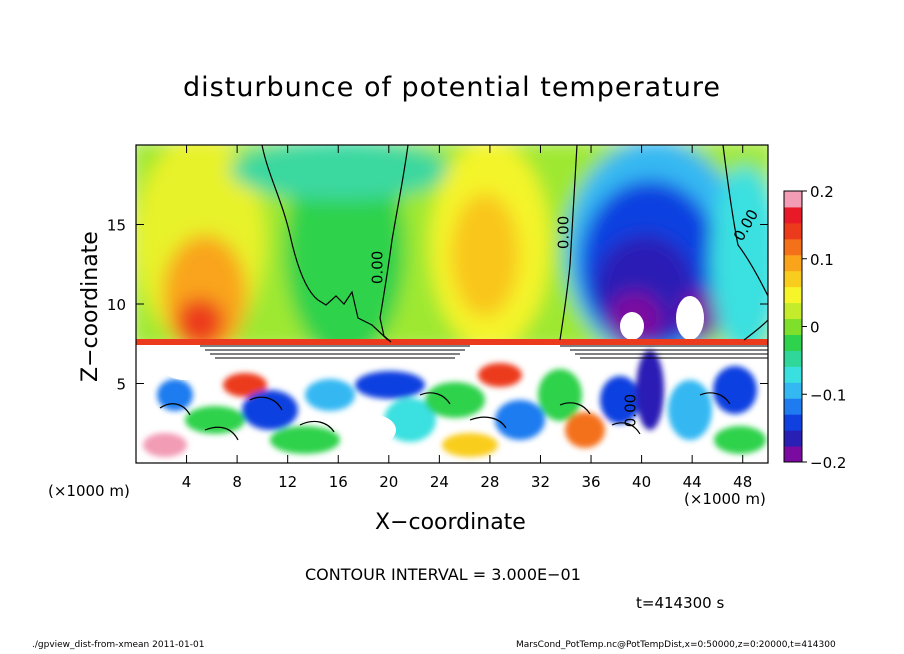  Describe the element at coordinates (439, 482) in the screenshot. I see `x-tick-label: 24` at that location.